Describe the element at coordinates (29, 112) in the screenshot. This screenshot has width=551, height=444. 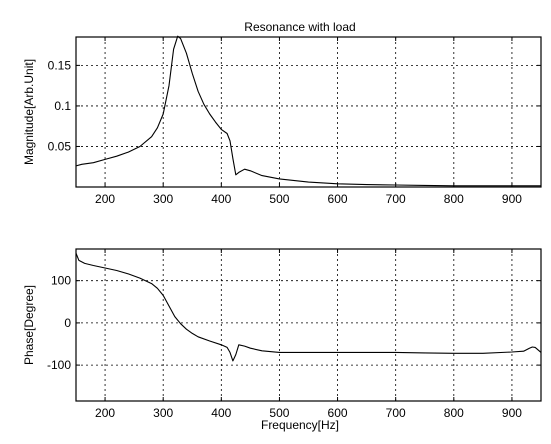
I see `y-axis-label: Magnitude[Arb.Unit]` at that location.